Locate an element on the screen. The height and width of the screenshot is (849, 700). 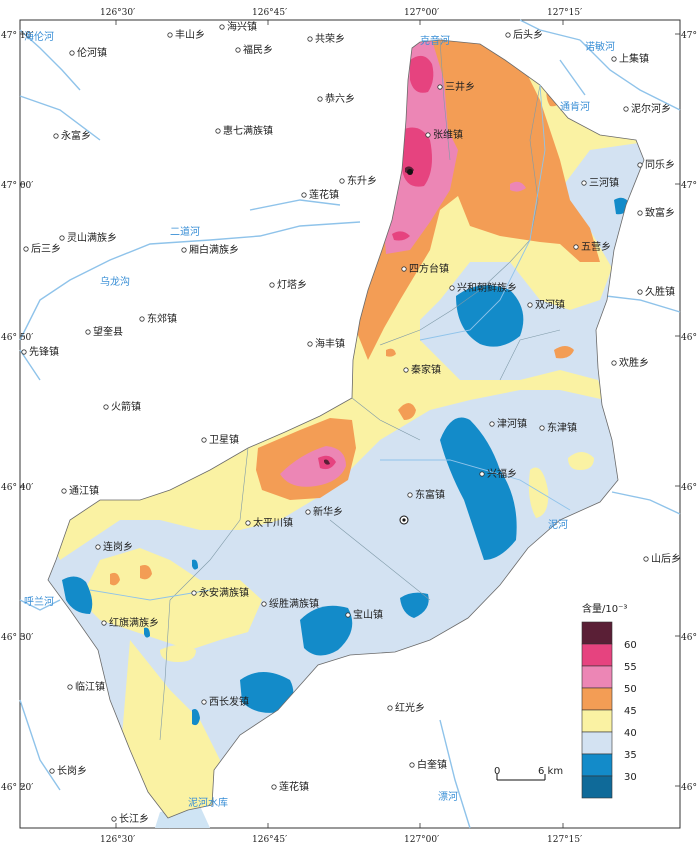
town-label: 卫星镇 is located at coordinates (224, 439).